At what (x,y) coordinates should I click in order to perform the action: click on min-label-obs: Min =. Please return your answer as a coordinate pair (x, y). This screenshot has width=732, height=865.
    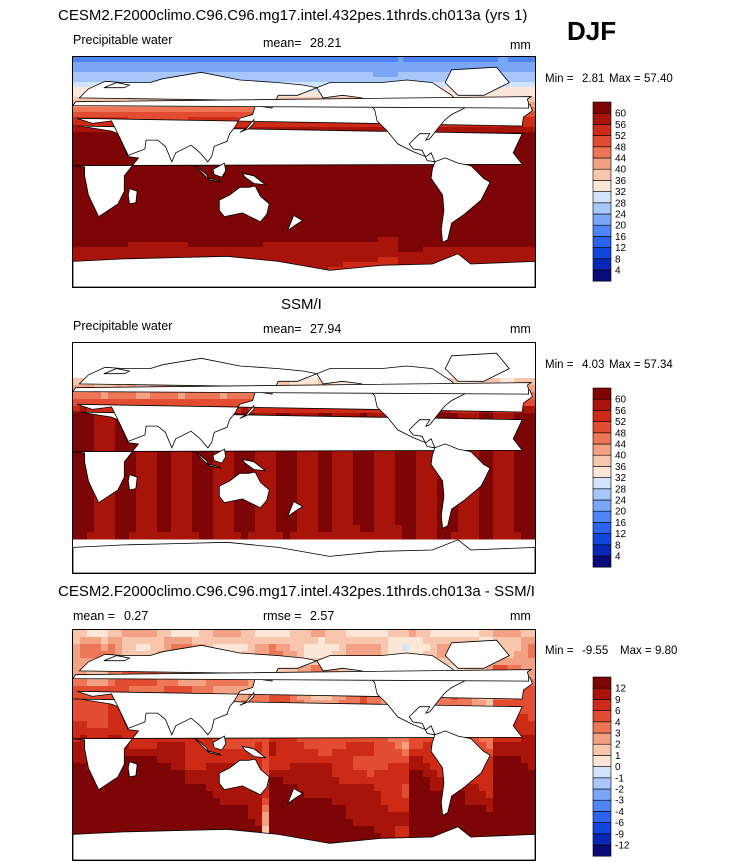
    Looking at the image, I should click on (559, 365).